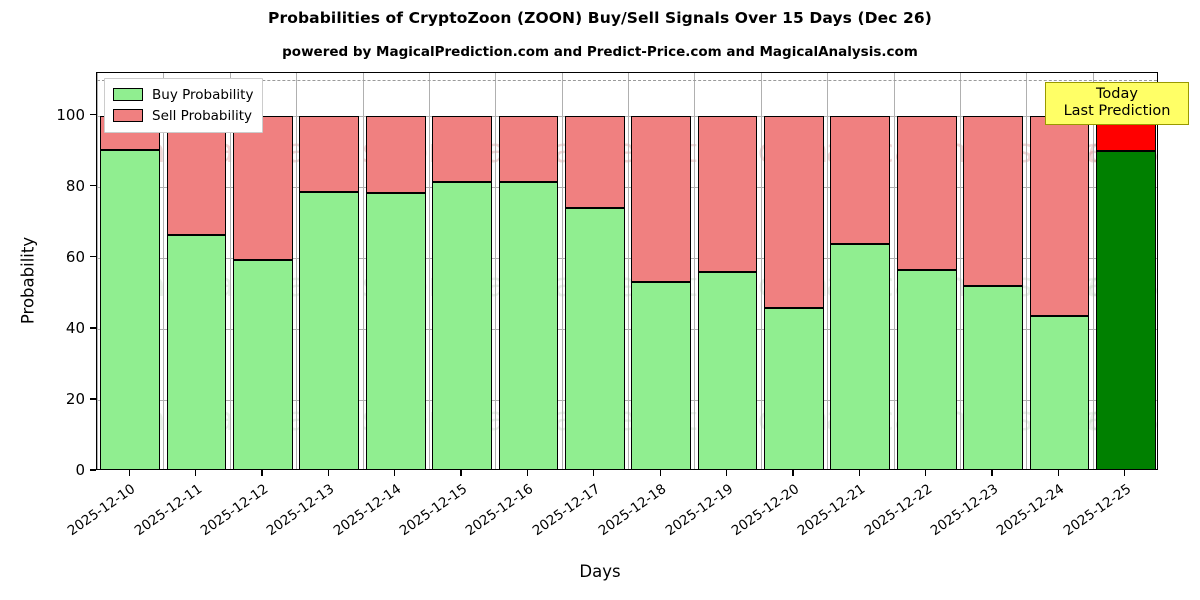  Describe the element at coordinates (128, 94) in the screenshot. I see `legend-swatch-buy` at that location.